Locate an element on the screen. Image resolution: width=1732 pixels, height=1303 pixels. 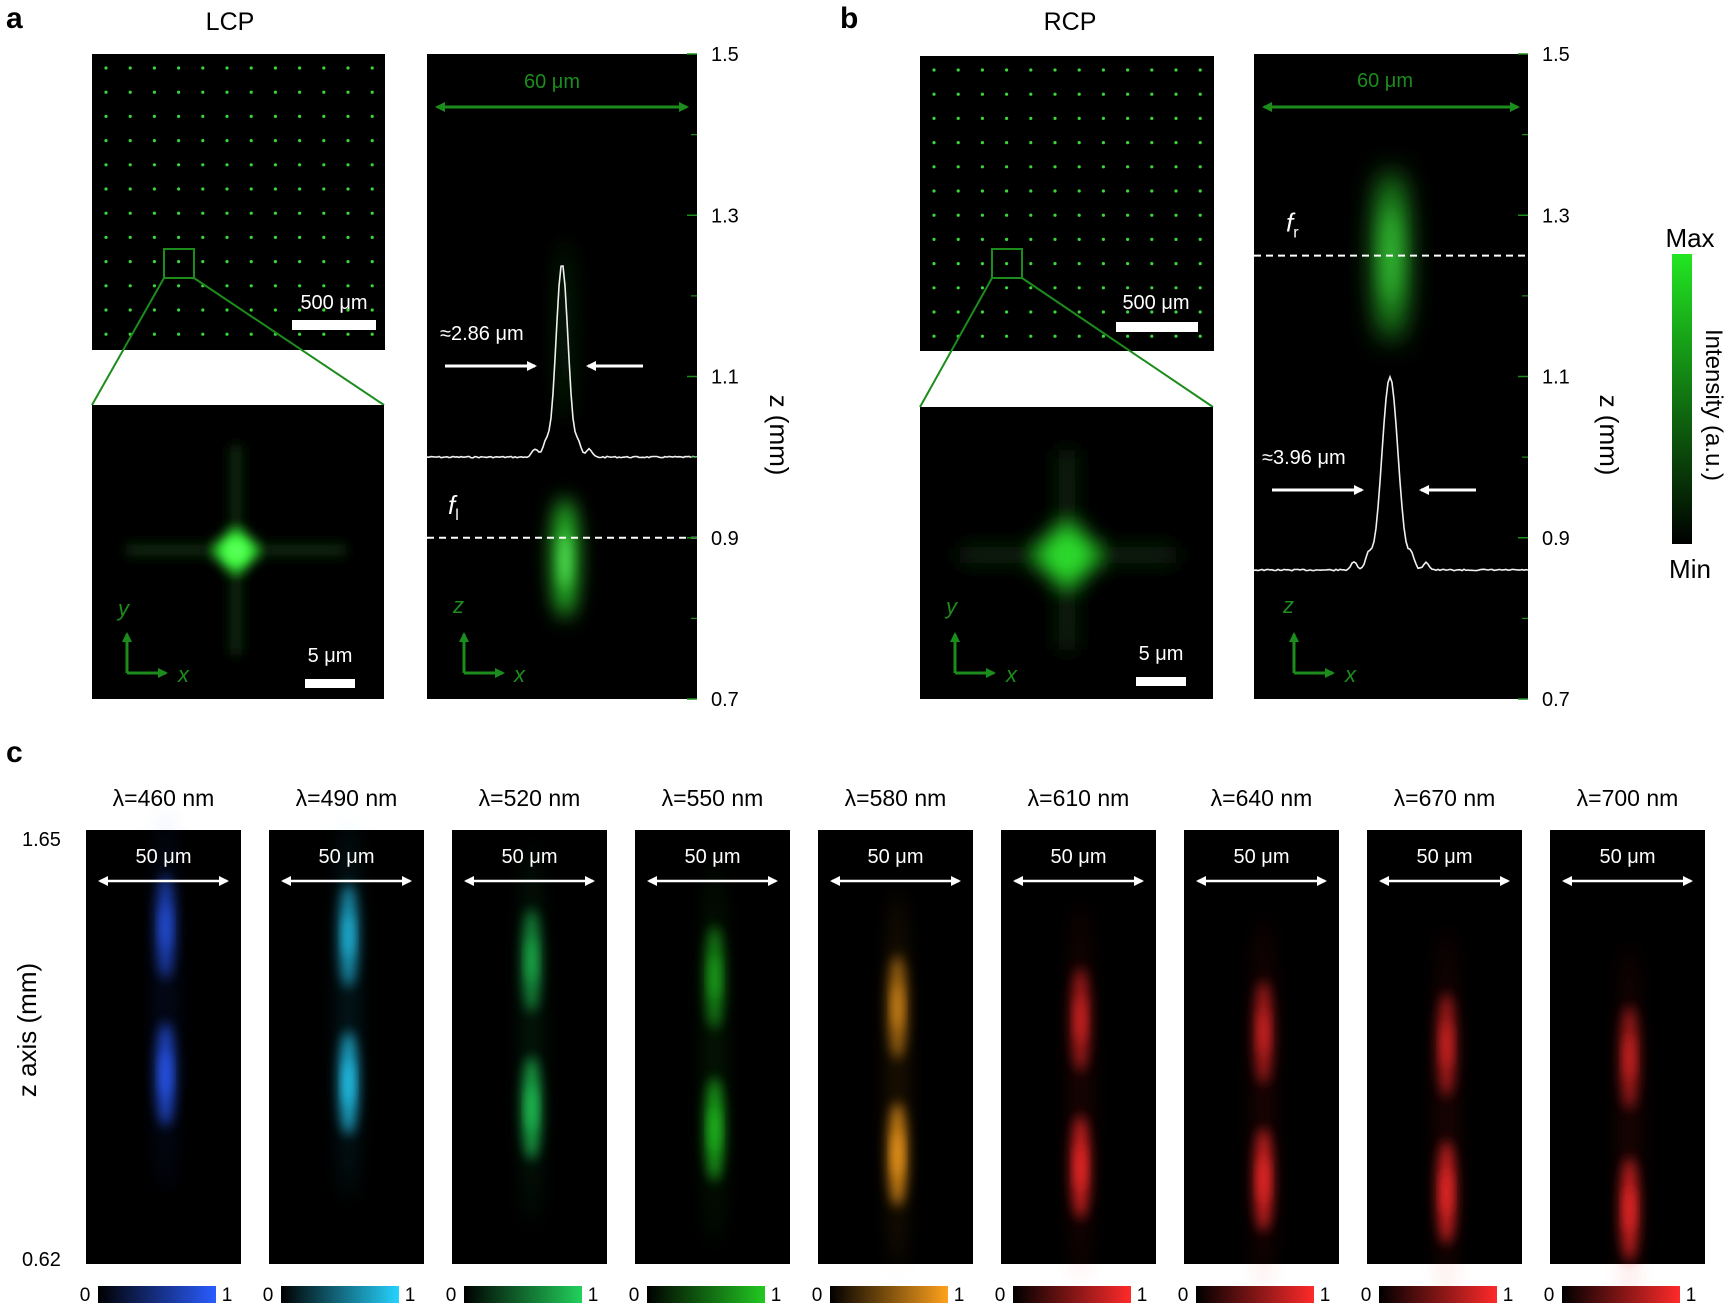
z-tick-label: 1.3 is located at coordinates (1556, 216).